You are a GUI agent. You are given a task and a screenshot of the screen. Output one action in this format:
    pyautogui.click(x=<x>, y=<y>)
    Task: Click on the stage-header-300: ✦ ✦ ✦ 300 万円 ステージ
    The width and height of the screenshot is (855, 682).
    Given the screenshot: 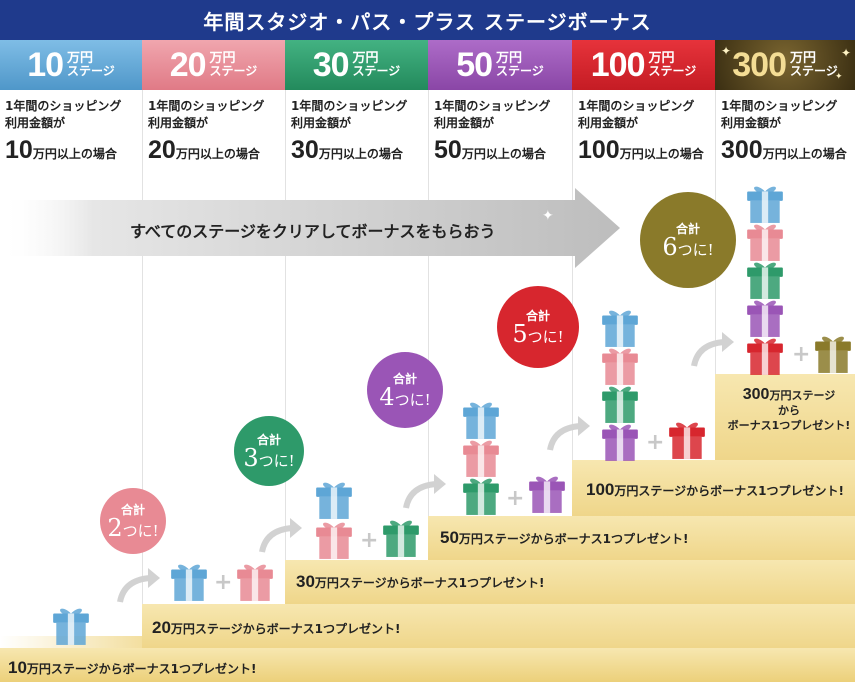 What is the action you would take?
    pyautogui.click(x=785, y=65)
    